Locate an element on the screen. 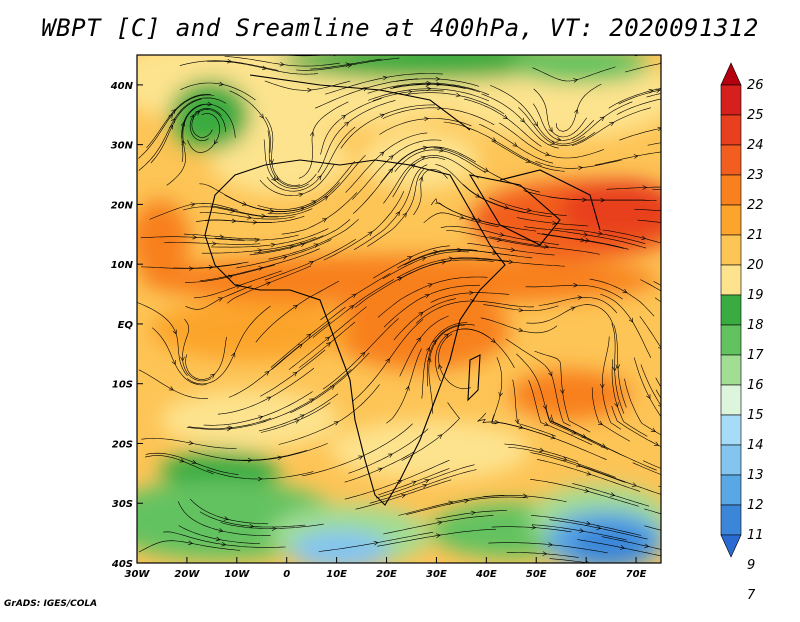 The image size is (800, 622). colorbar-label: 25 is located at coordinates (755, 115).